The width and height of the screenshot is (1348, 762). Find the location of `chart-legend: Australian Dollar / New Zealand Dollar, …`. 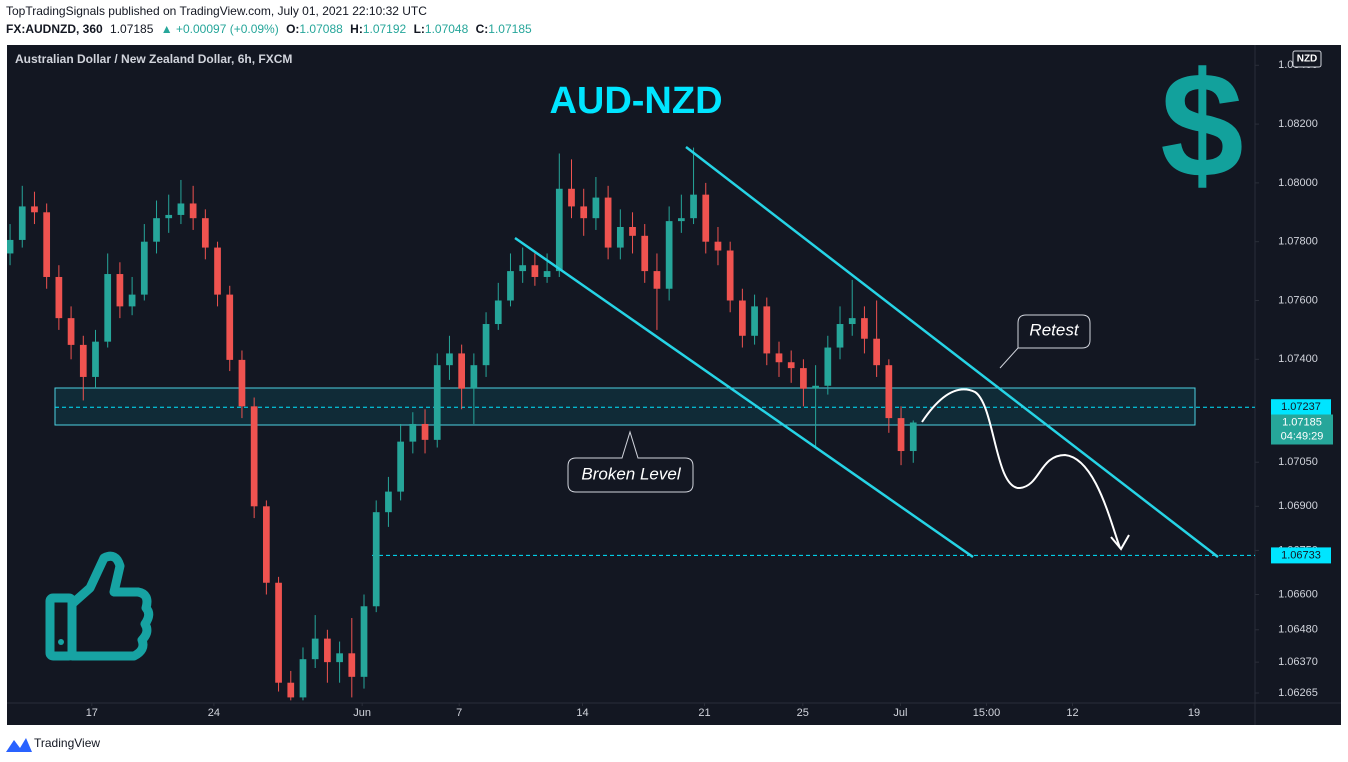

chart-legend: Australian Dollar / New Zealand Dollar, … is located at coordinates (153, 59).